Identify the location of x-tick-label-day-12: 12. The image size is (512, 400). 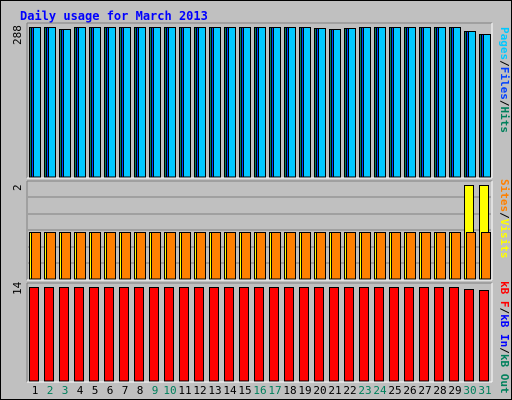
(199, 390).